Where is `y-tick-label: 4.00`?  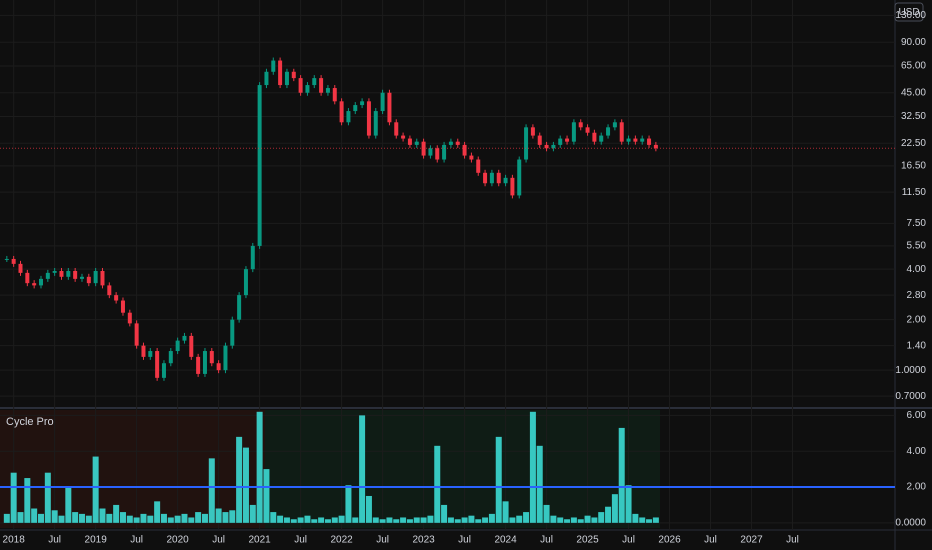 y-tick-label: 4.00 is located at coordinates (917, 451).